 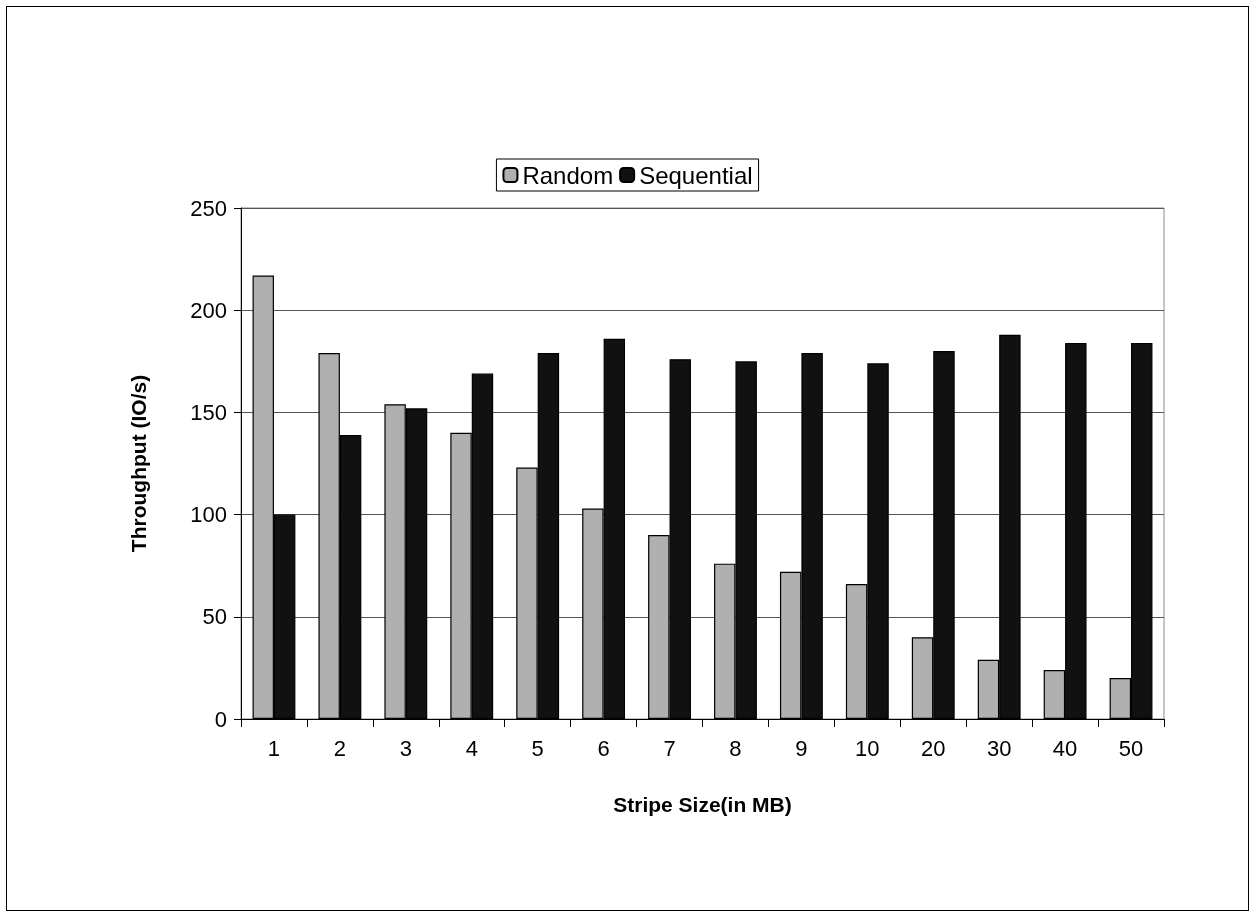 I want to click on y-tick-label: 100, so click(x=208, y=515).